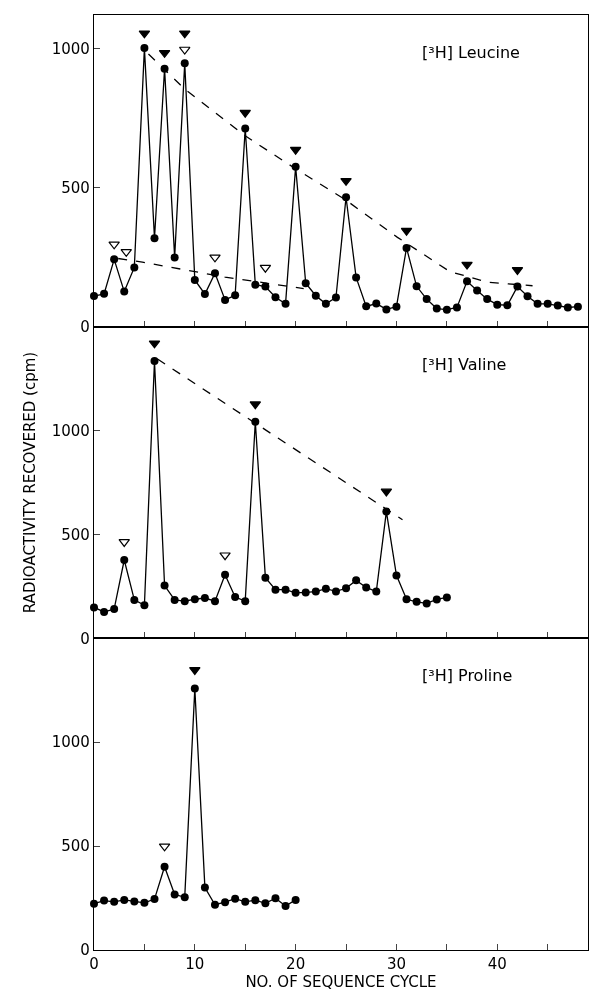 The width and height of the screenshot is (590, 1004). I want to click on annotation: [³H] Valine, so click(464, 364).